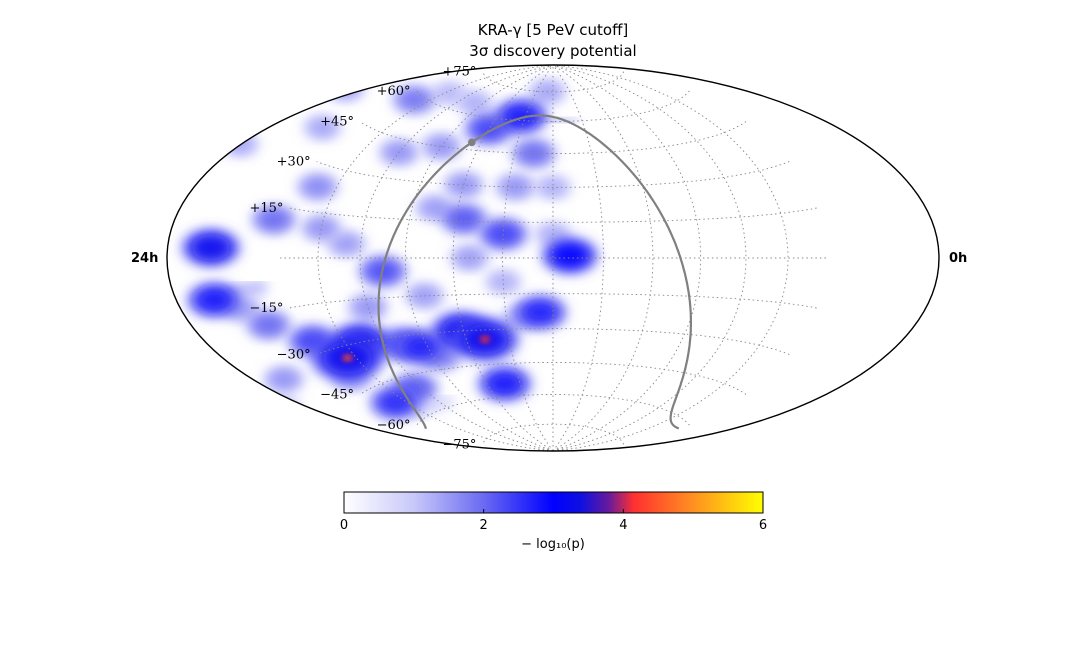 The width and height of the screenshot is (1080, 648). What do you see at coordinates (337, 122) in the screenshot?
I see `declination-tick-label: +45°` at bounding box center [337, 122].